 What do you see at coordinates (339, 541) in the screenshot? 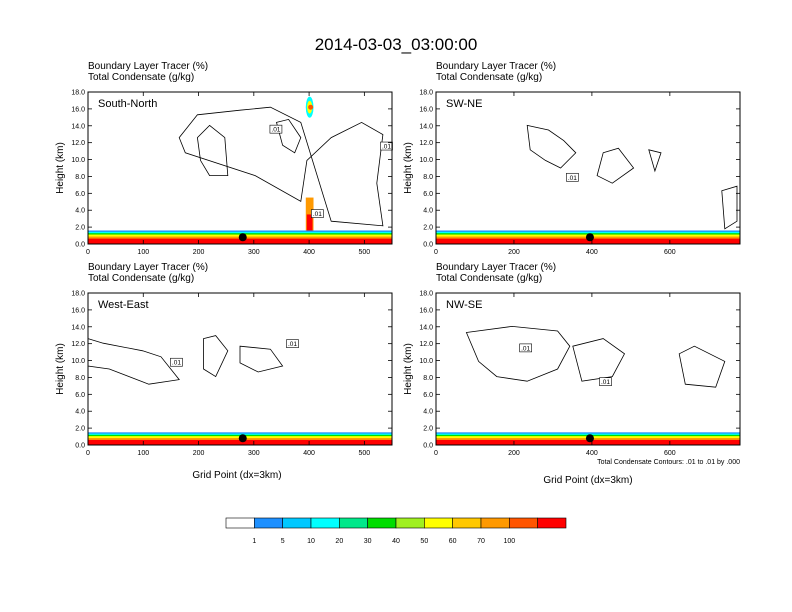
I see `colorbar-label: 20` at bounding box center [339, 541].